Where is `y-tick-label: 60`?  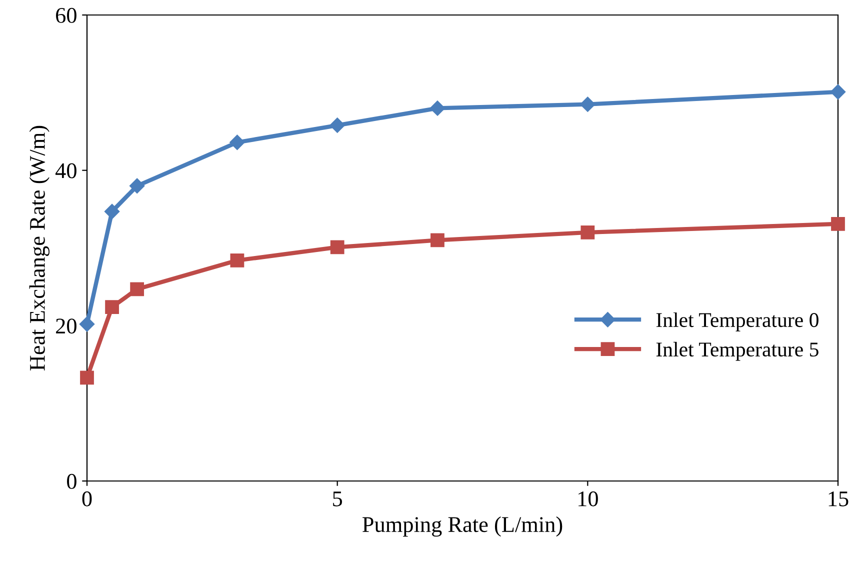
y-tick-label: 60 is located at coordinates (66, 15).